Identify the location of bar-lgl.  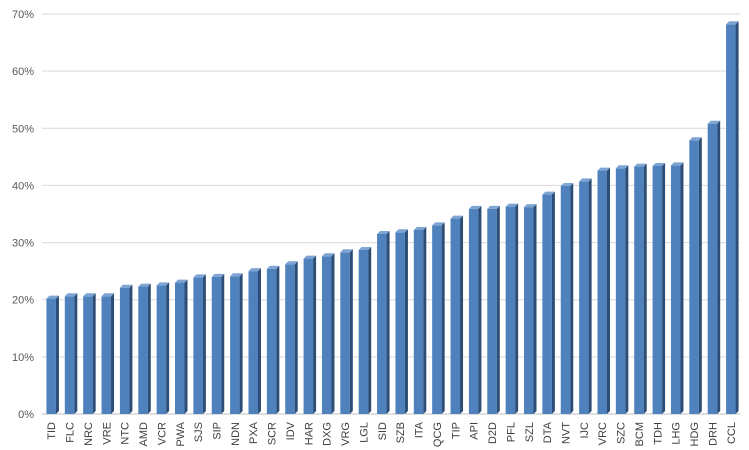
(365, 330).